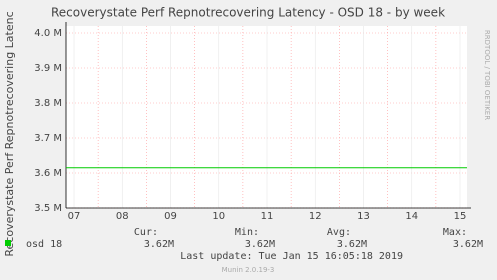 The height and width of the screenshot is (280, 497). What do you see at coordinates (487, 75) in the screenshot?
I see `side-text: RRDTOOL / TOBI OETIKER` at bounding box center [487, 75].